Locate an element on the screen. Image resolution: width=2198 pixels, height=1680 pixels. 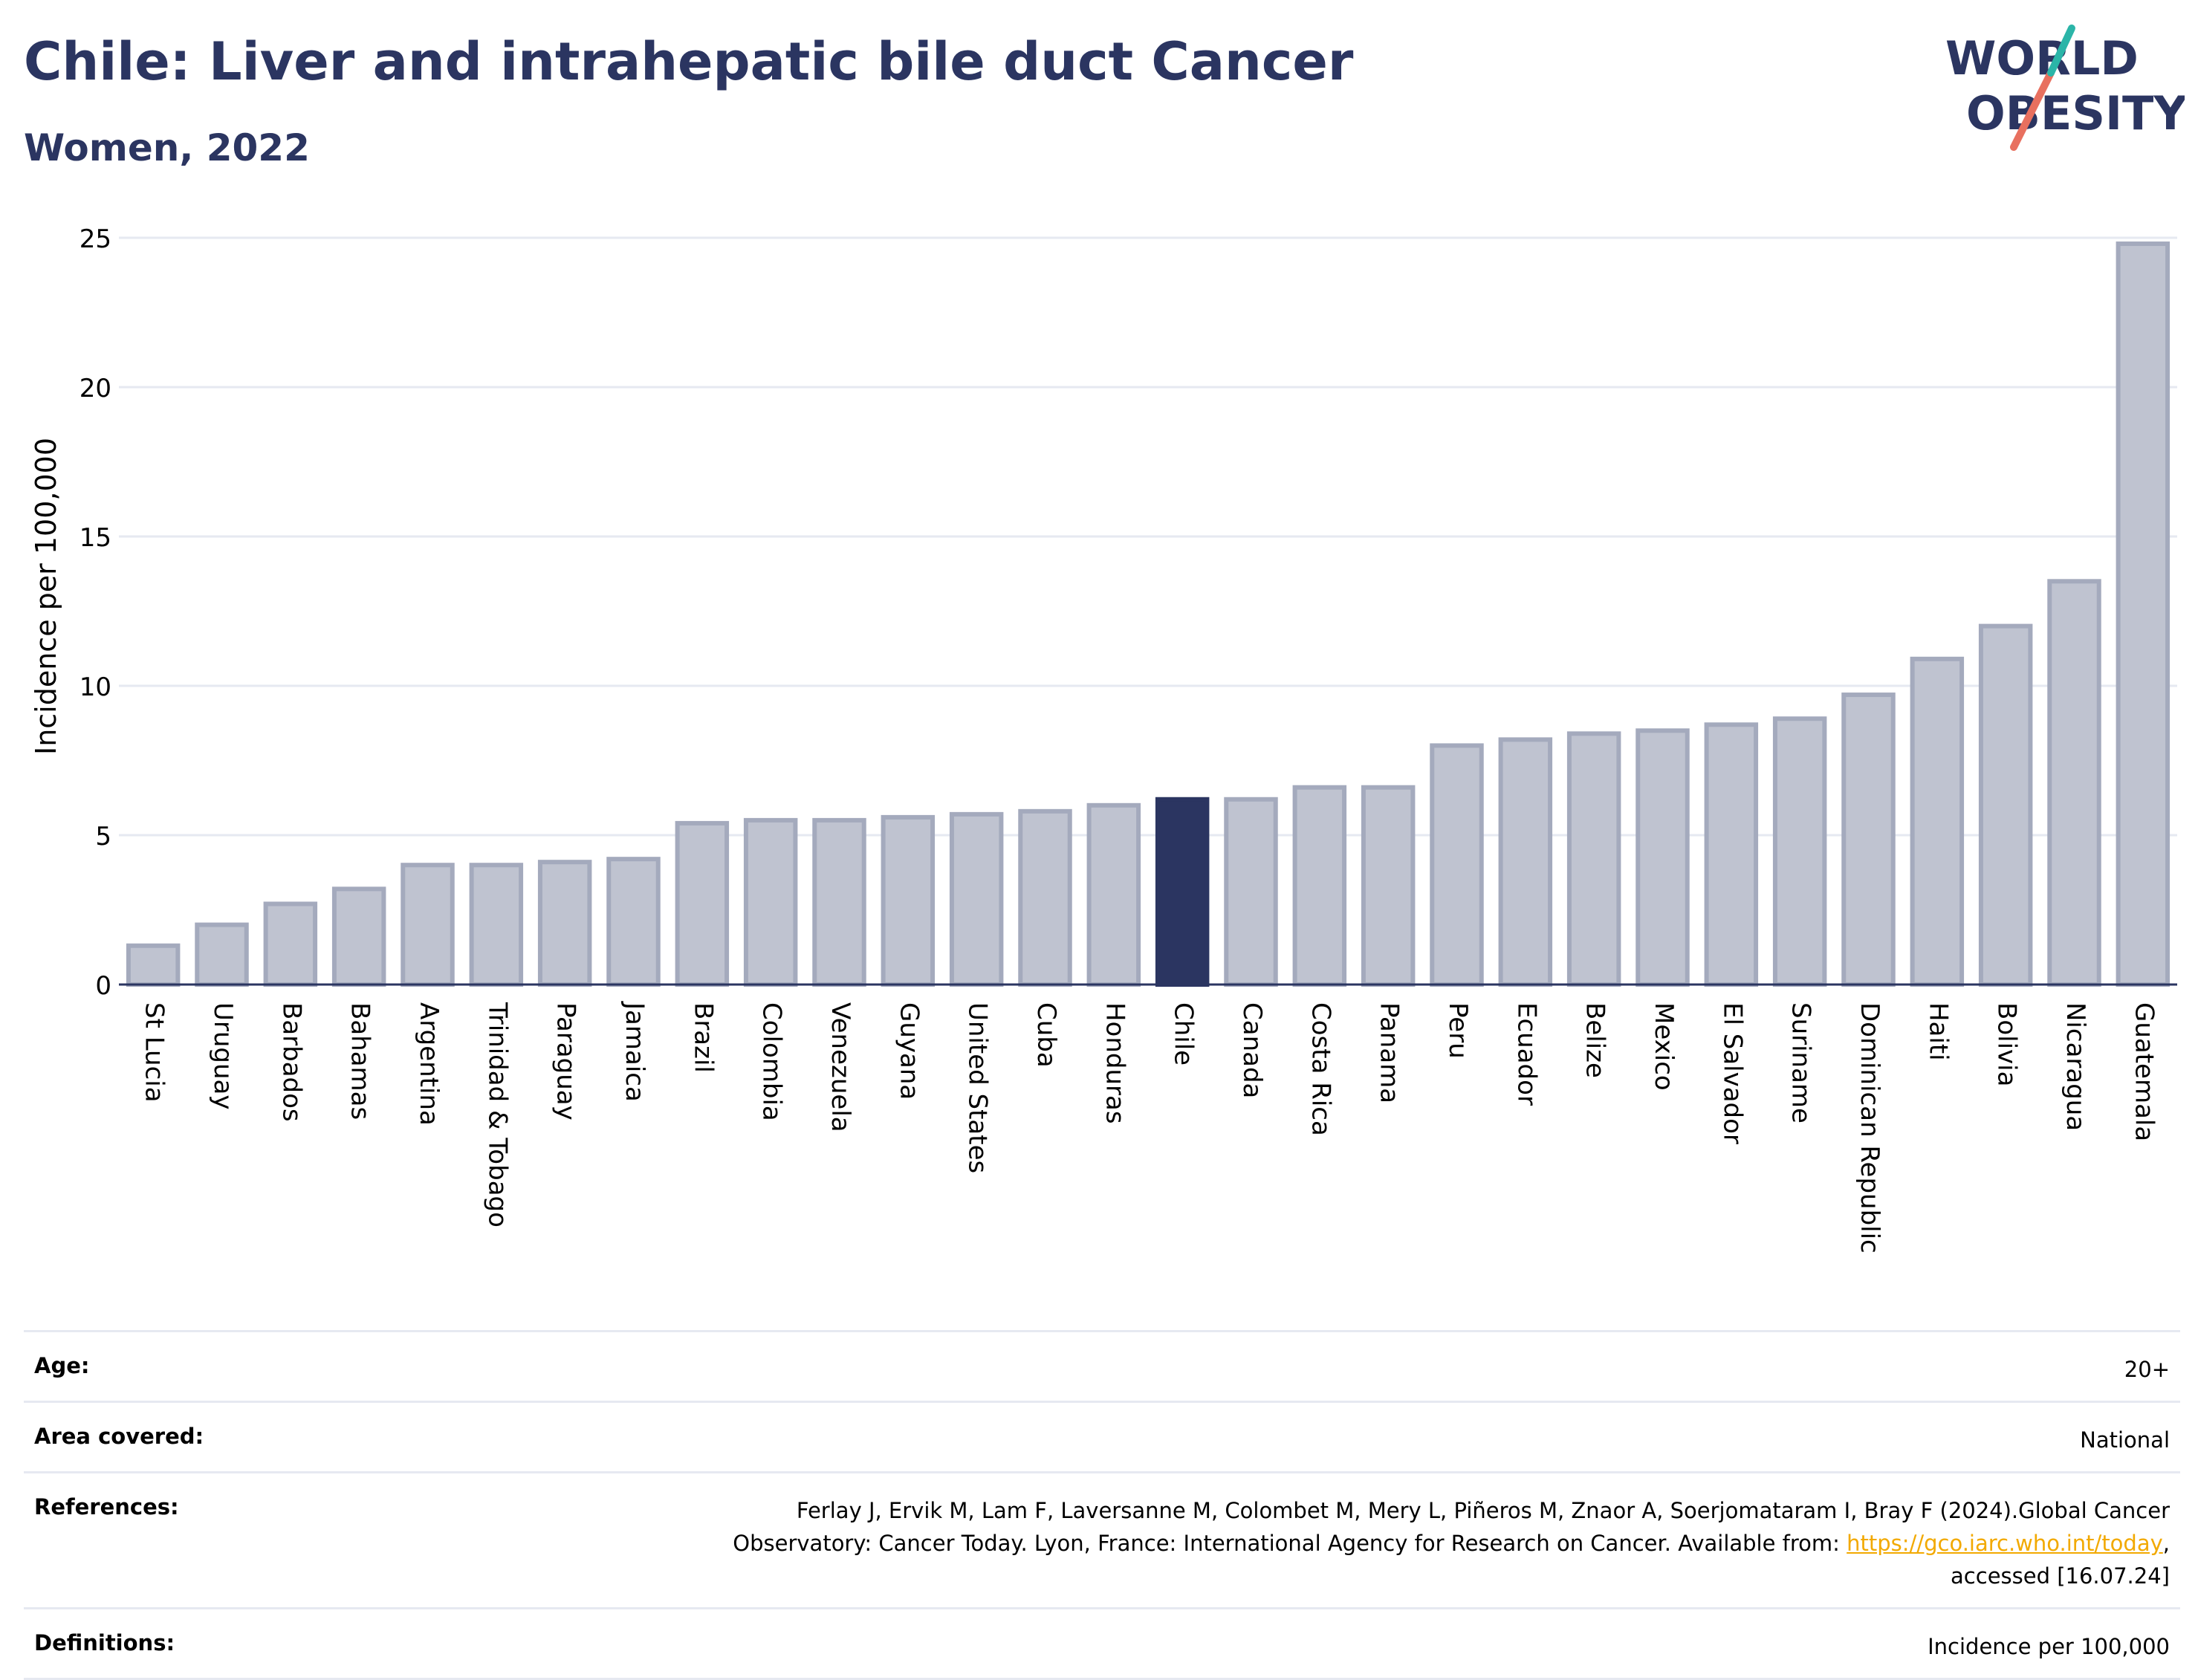
logo-text-line1: WORLD is located at coordinates (2042, 58).